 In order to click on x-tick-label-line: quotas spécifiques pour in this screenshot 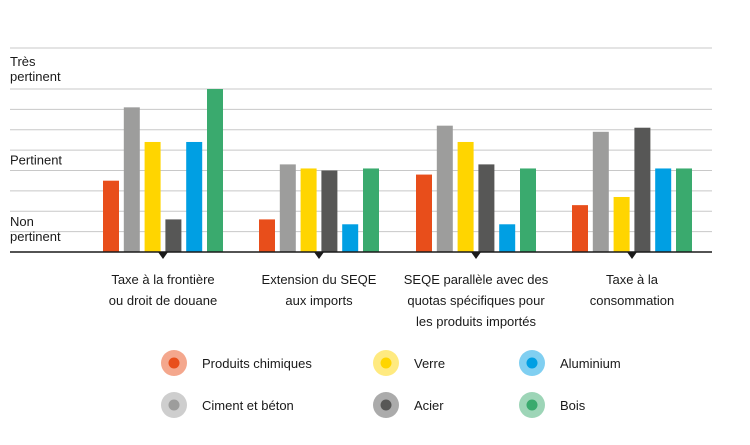, I will do `click(476, 300)`.